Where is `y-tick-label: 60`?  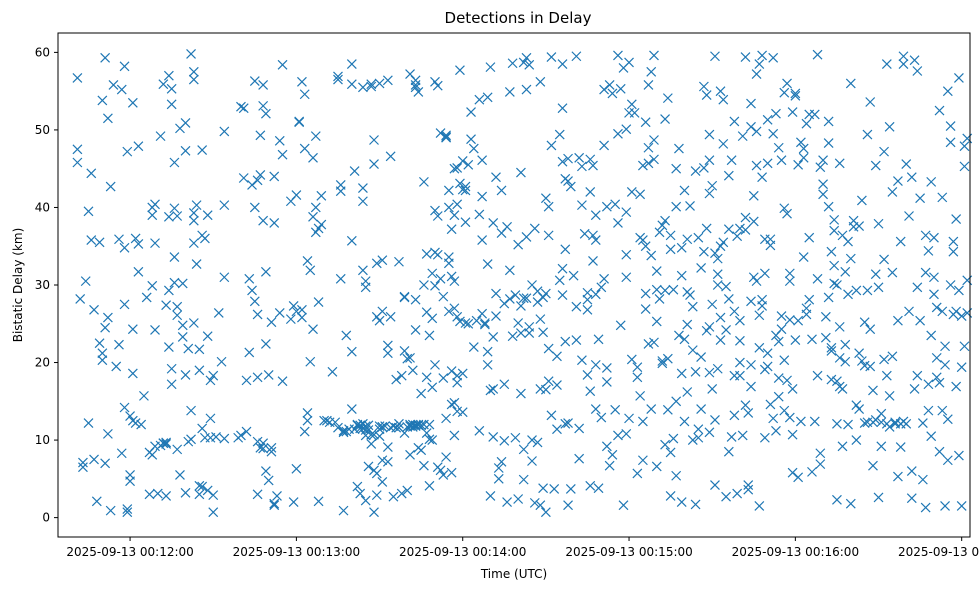
y-tick-label: 60 is located at coordinates (42, 52).